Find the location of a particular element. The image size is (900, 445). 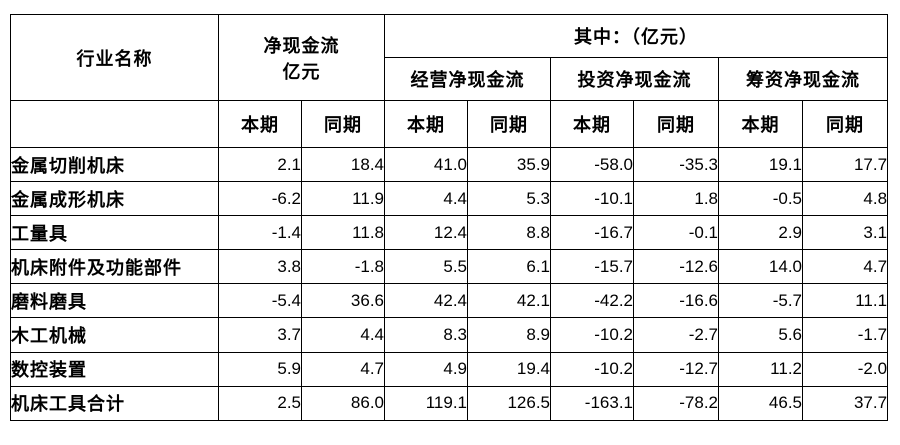

industry-name-cell: 数控装置 is located at coordinates (114, 369).